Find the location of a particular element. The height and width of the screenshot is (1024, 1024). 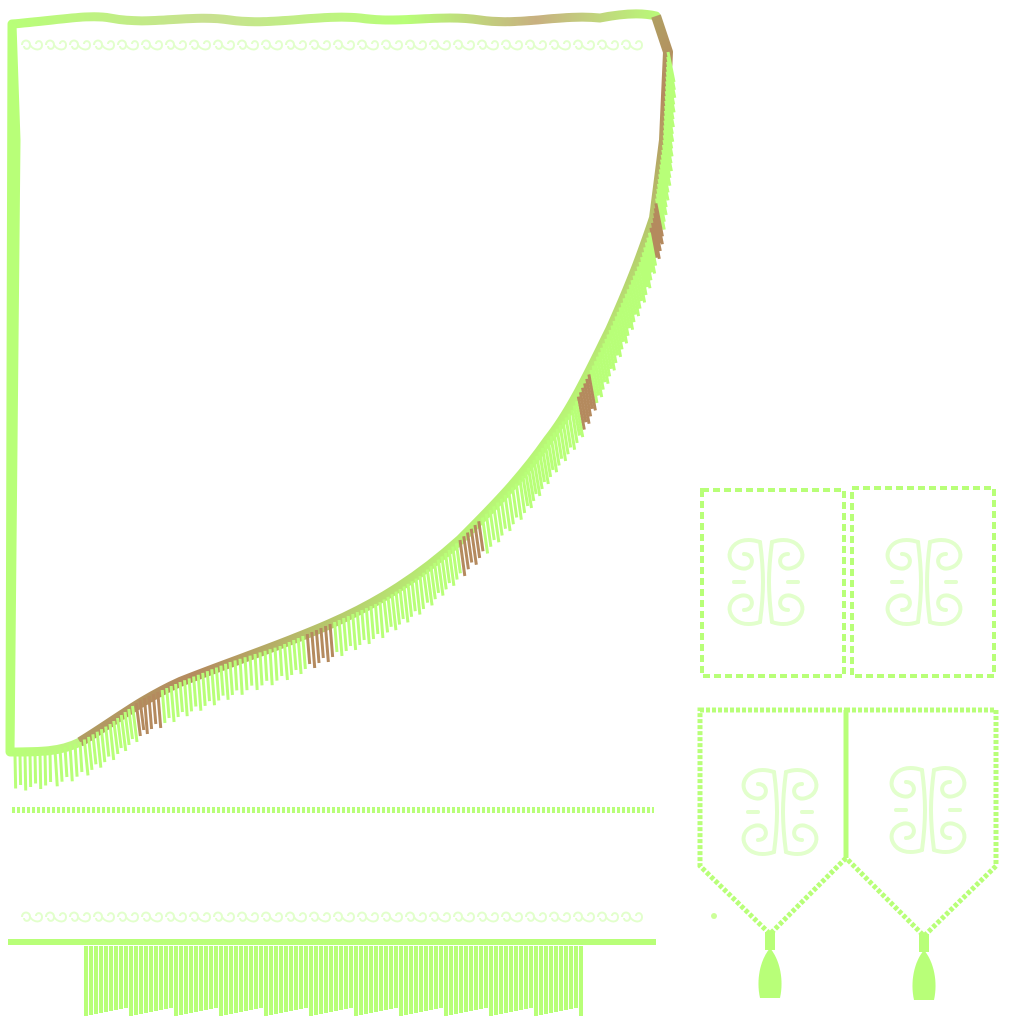

pennant-panel-right is located at coordinates (921, 823).